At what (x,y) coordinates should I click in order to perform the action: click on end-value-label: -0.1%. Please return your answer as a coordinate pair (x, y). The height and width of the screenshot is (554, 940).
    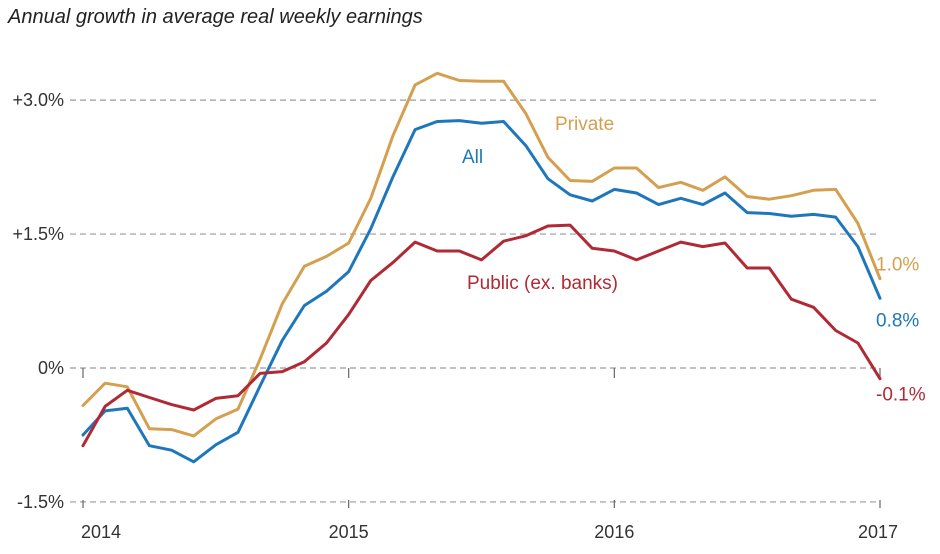
    Looking at the image, I should click on (901, 395).